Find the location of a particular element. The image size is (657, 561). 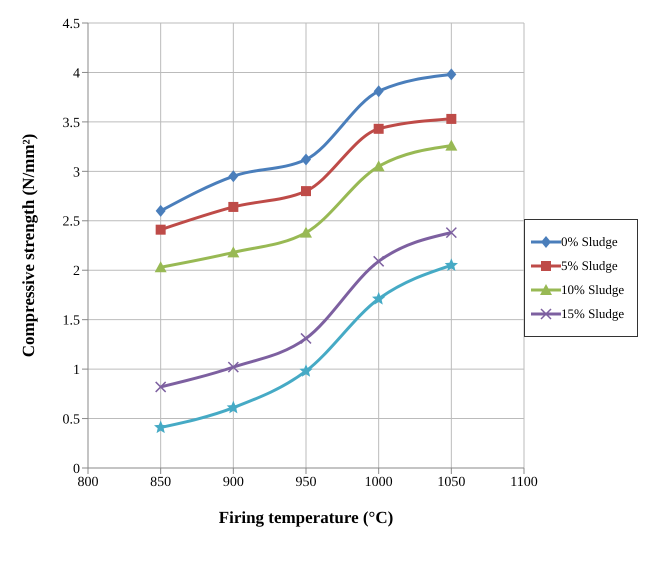

legend-label: 5% Sludge is located at coordinates (589, 266).